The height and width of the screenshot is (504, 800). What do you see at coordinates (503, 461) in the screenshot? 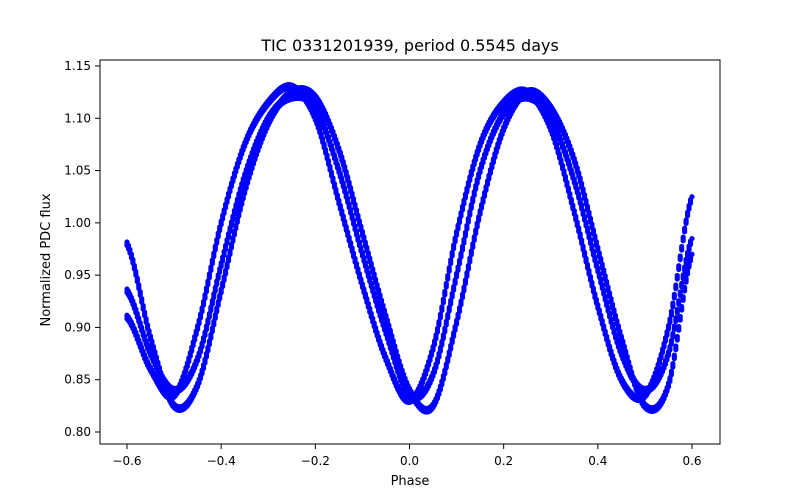
I see `x-tick-label: 0.2` at bounding box center [503, 461].